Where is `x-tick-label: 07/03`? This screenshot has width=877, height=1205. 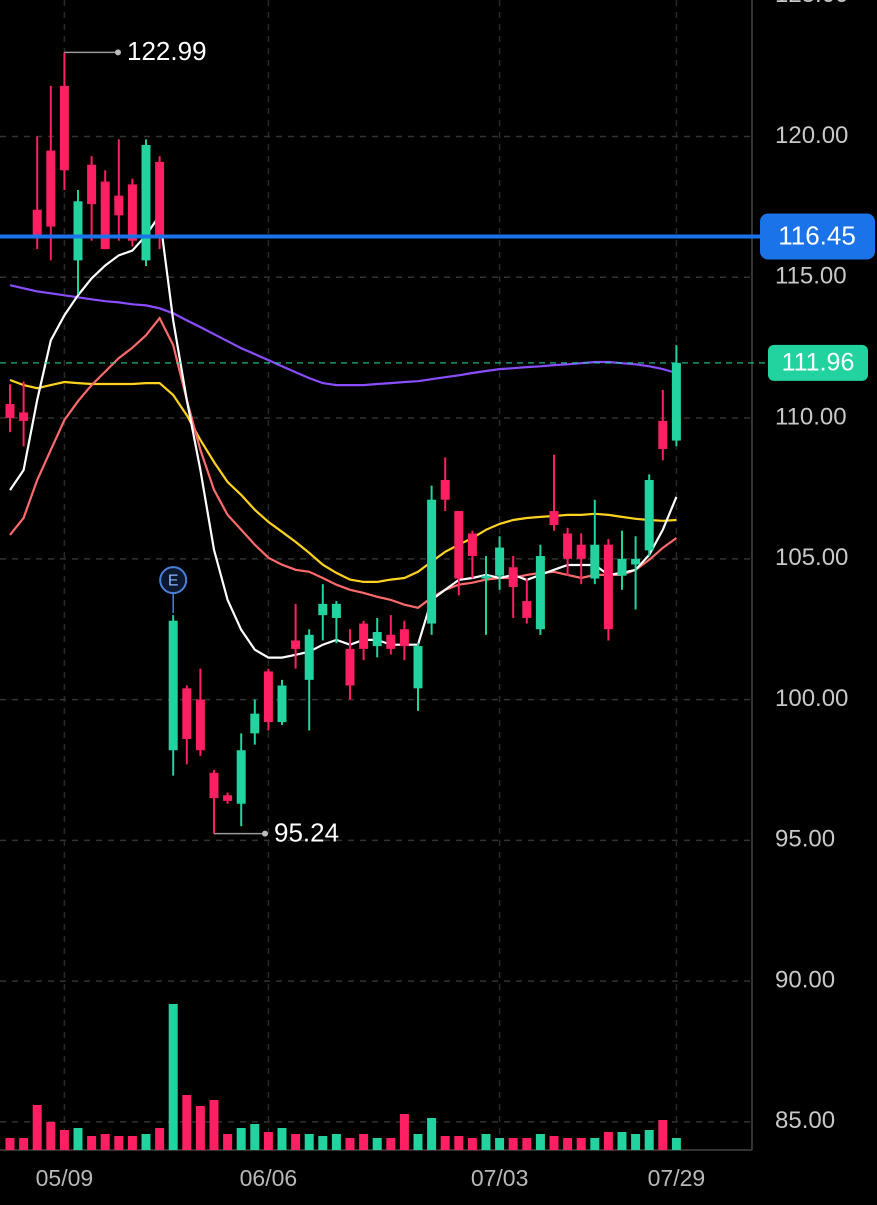
x-tick-label: 07/03 is located at coordinates (500, 1178).